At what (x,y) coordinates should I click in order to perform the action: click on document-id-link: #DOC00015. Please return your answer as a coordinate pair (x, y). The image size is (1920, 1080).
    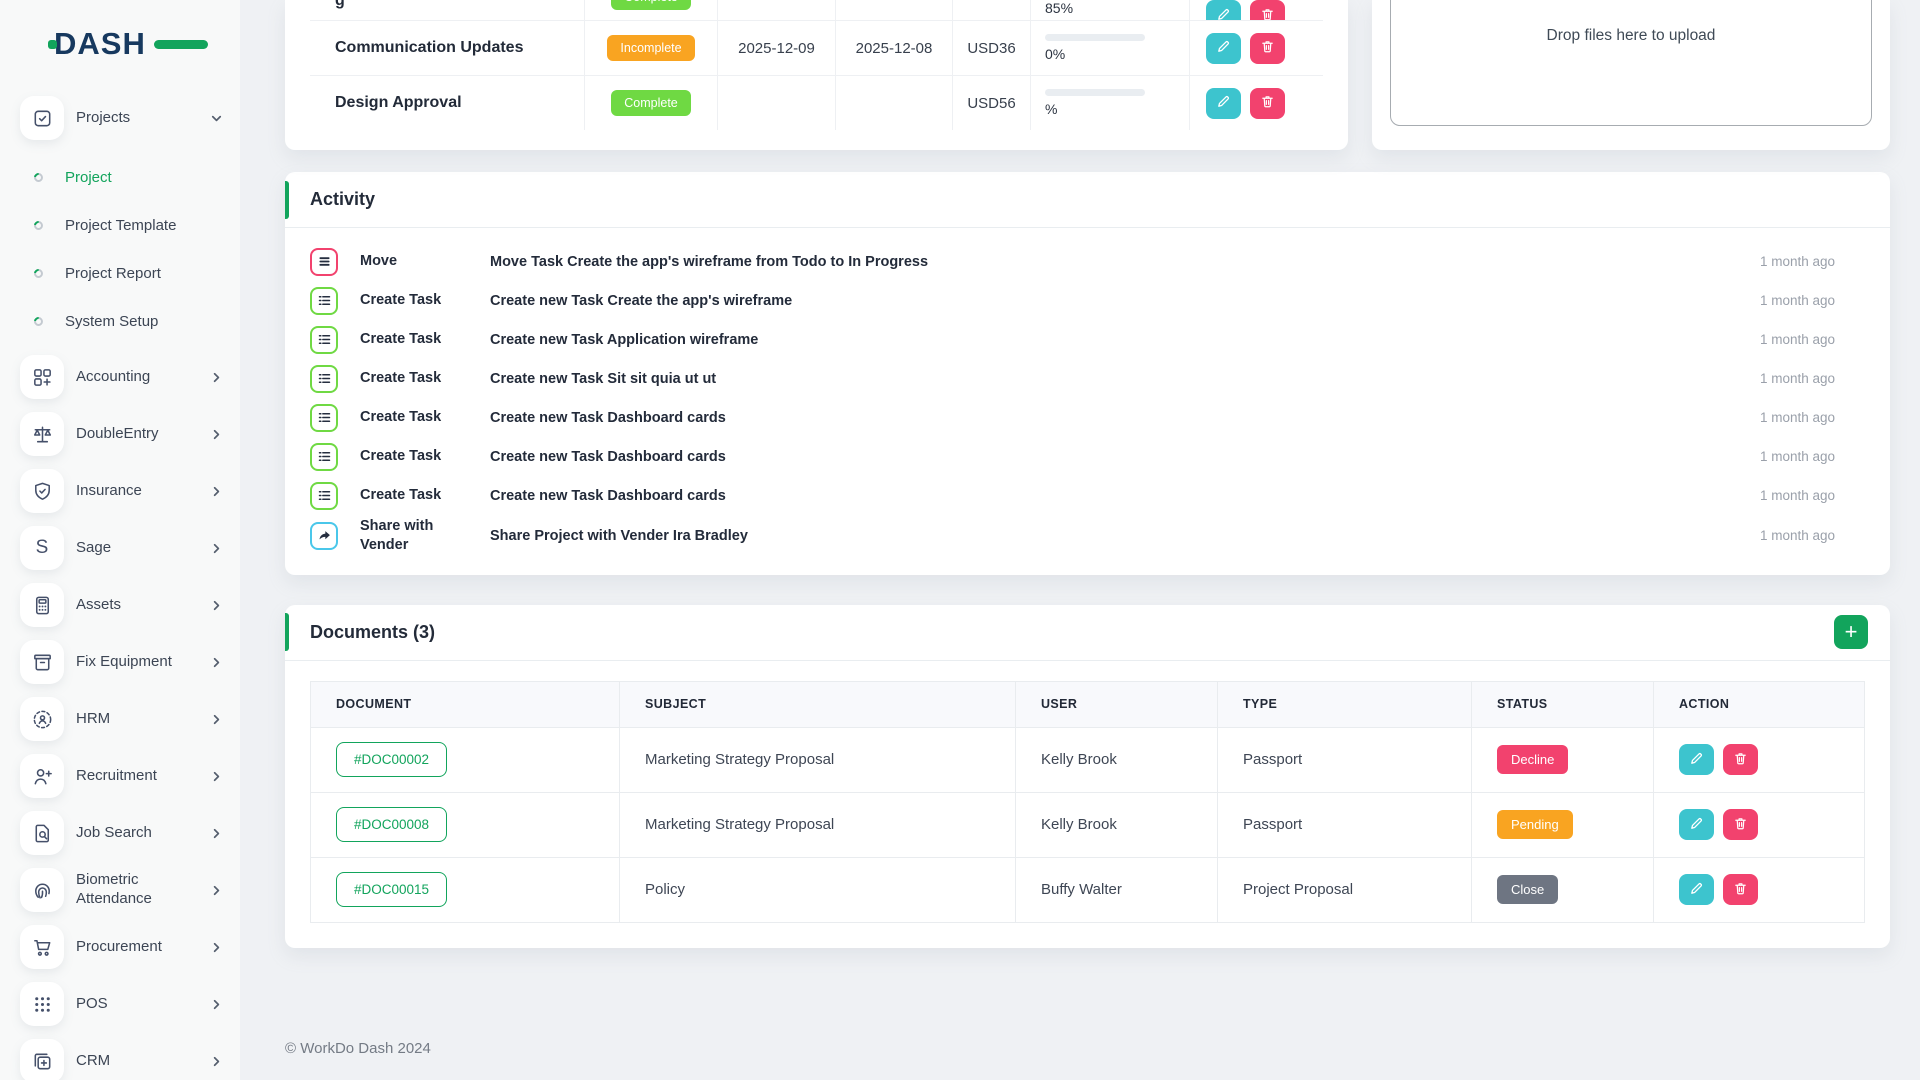
    Looking at the image, I should click on (392, 890).